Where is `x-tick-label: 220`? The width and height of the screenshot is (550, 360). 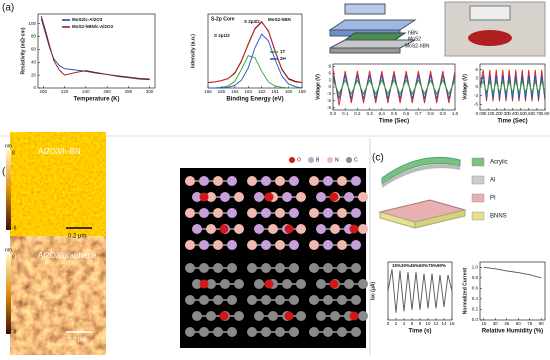
x-tick-label: 220 is located at coordinates (65, 91).